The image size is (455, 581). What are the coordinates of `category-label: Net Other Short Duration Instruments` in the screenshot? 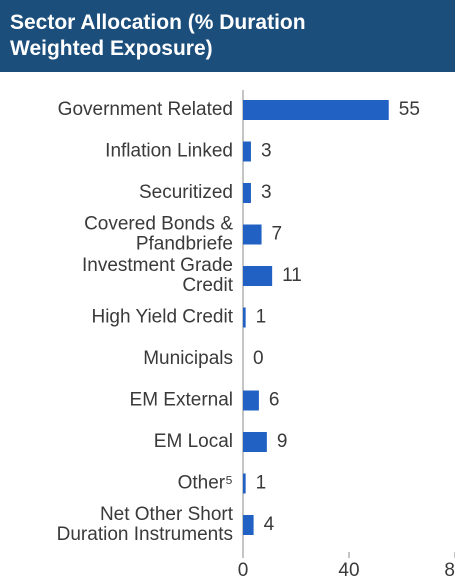 It's located at (145, 524).